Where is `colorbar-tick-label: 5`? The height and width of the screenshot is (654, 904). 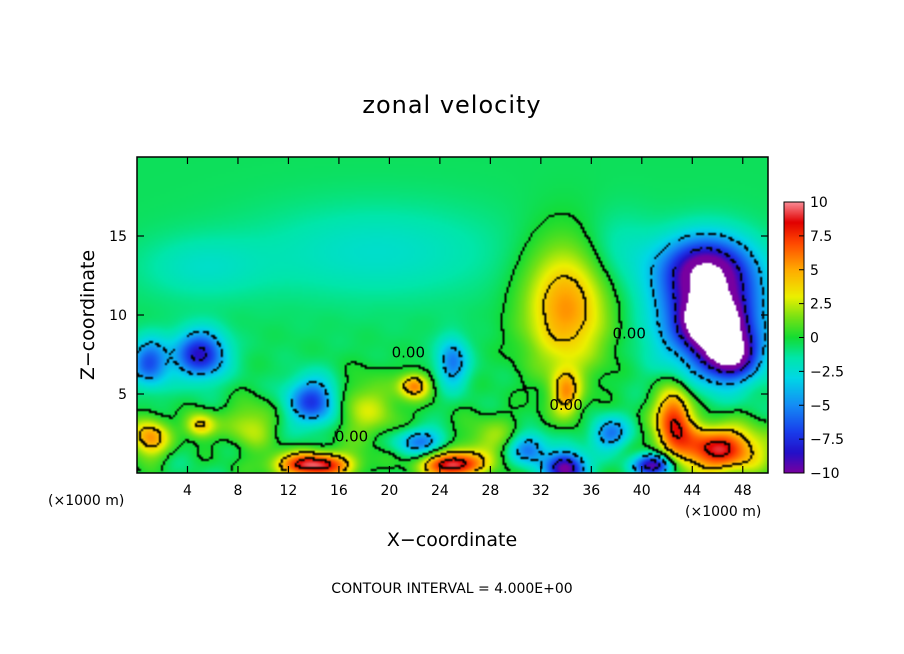
colorbar-tick-label: 5 is located at coordinates (814, 271).